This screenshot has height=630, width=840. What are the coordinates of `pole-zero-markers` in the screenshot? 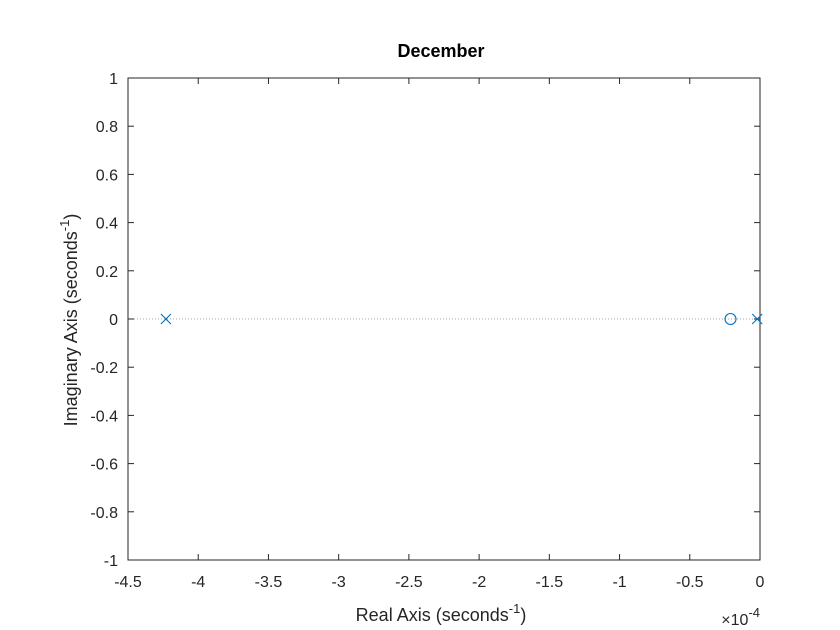 It's located at (461, 319).